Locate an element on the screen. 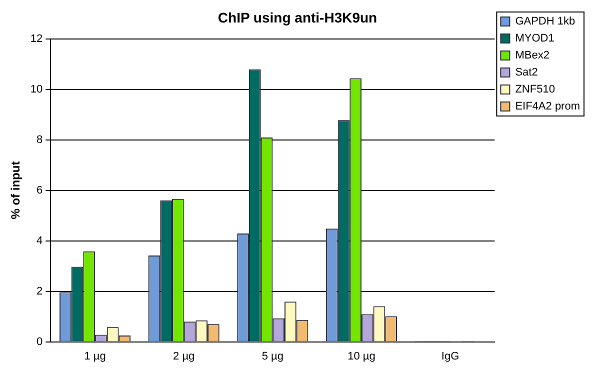 Image resolution: width=600 pixels, height=371 pixels. legend-label: Sat2 is located at coordinates (526, 72).